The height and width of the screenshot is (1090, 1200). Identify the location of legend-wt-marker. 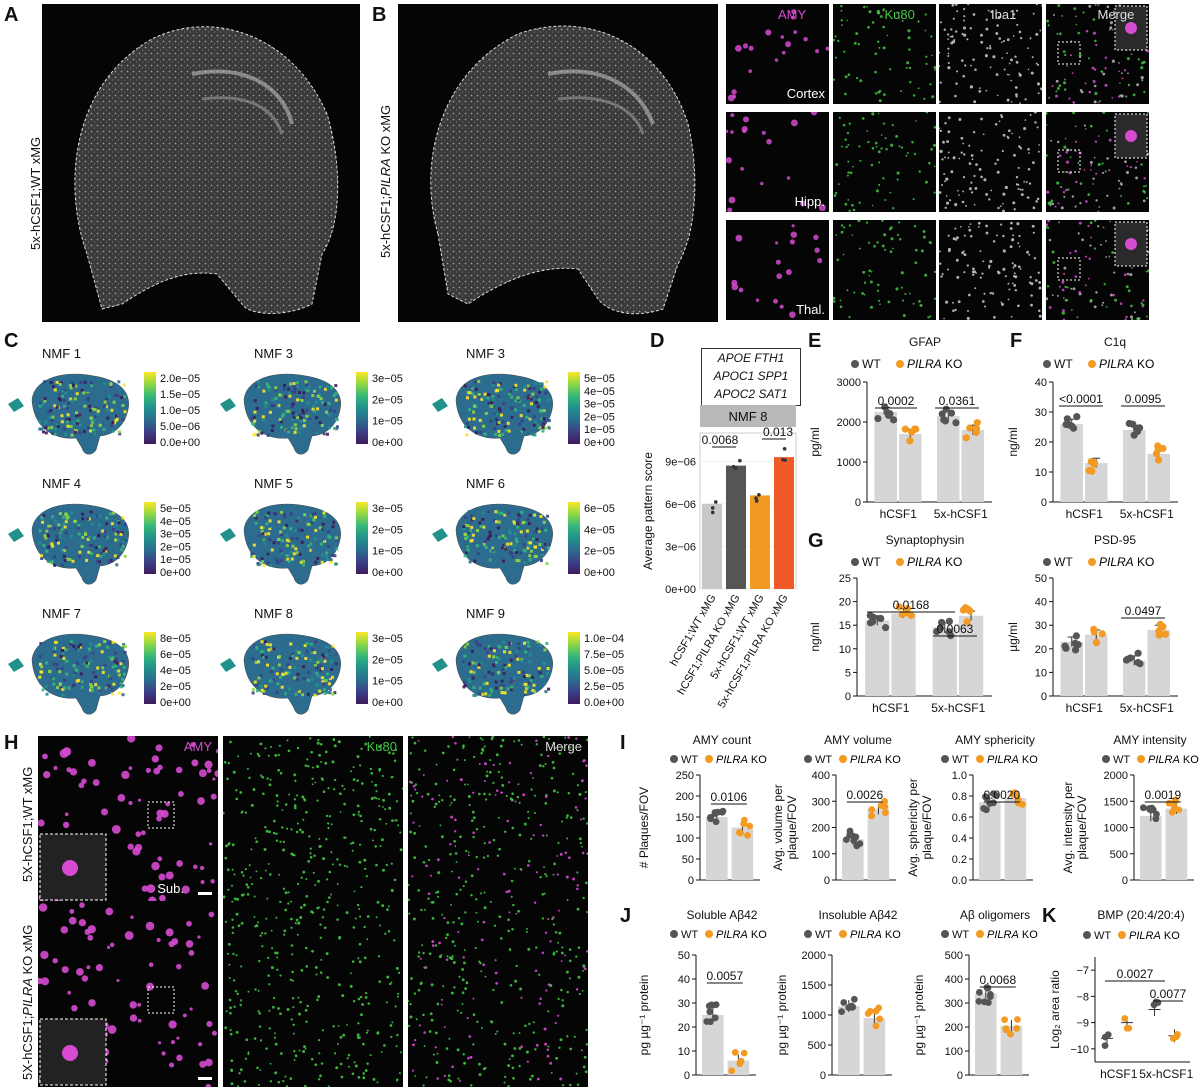
(855, 364).